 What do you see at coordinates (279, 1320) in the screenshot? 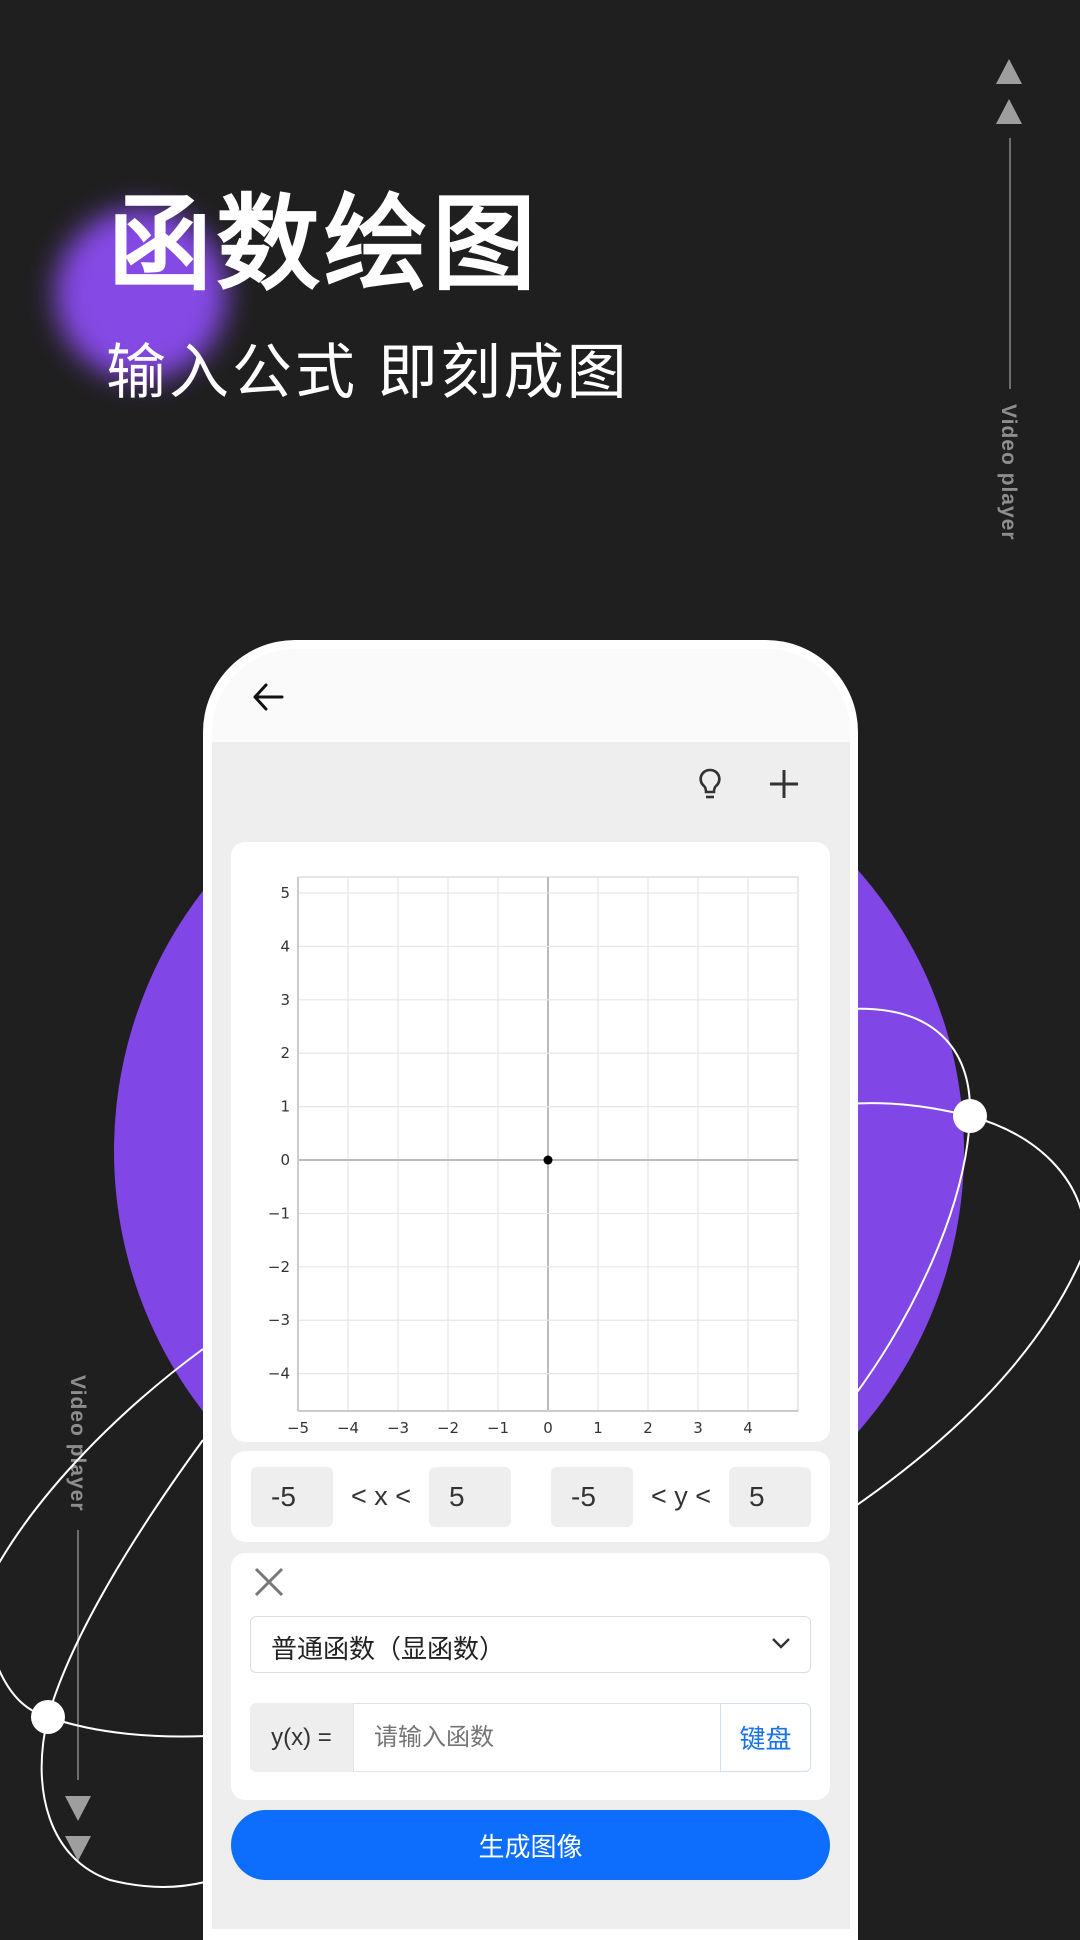
I see `y-tick-label: −3` at bounding box center [279, 1320].